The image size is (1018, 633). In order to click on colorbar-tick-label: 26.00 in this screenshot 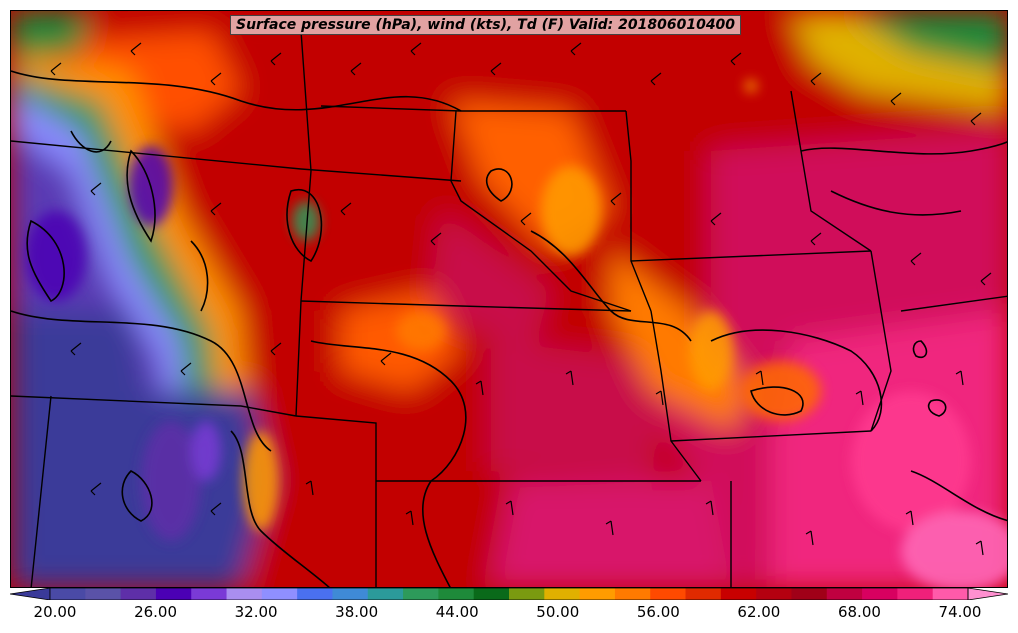, I will do `click(156, 612)`.